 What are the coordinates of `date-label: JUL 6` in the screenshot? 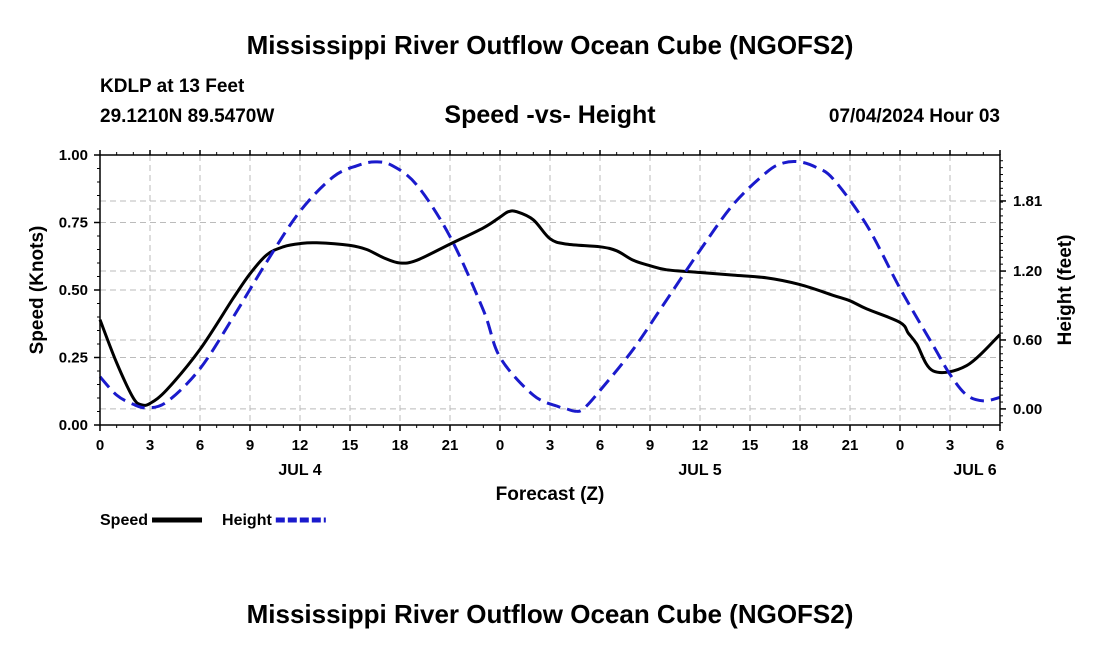 It's located at (974, 470).